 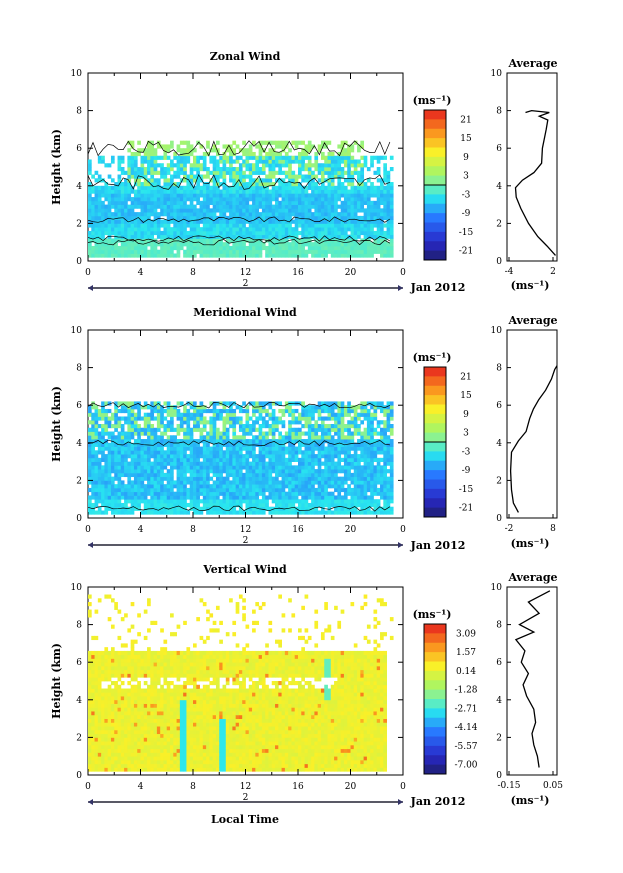 I want to click on colorbar-segment, so click(x=435, y=218).